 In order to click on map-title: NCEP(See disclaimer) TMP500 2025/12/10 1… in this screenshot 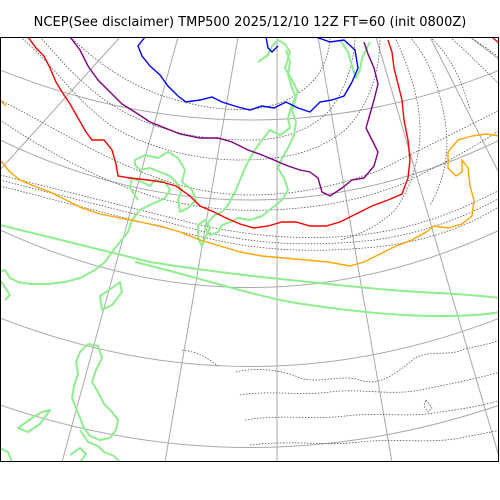, I will do `click(250, 22)`.